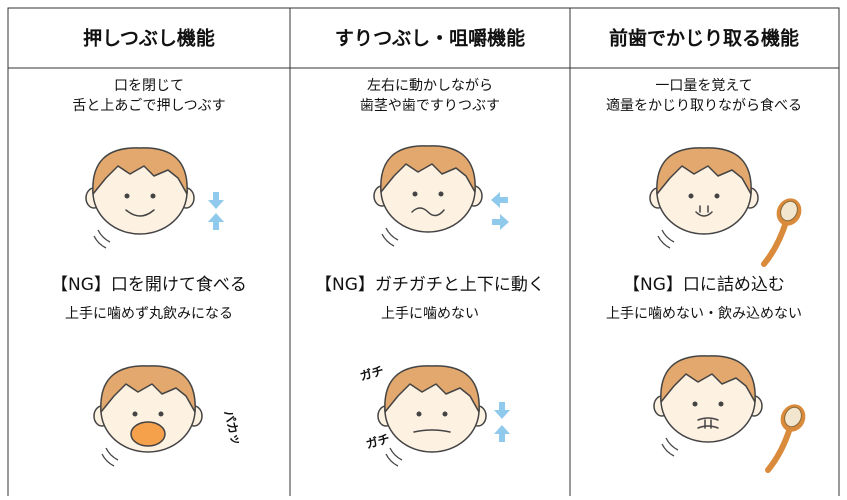  Describe the element at coordinates (232, 428) in the screenshot. I see `sound-effect: パカッ` at that location.